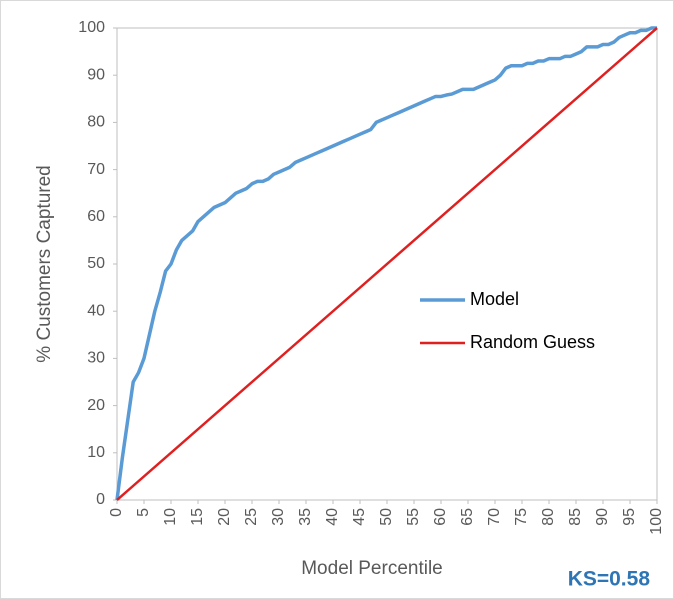 The height and width of the screenshot is (599, 674). What do you see at coordinates (532, 342) in the screenshot?
I see `legend-label: Random Guess` at bounding box center [532, 342].